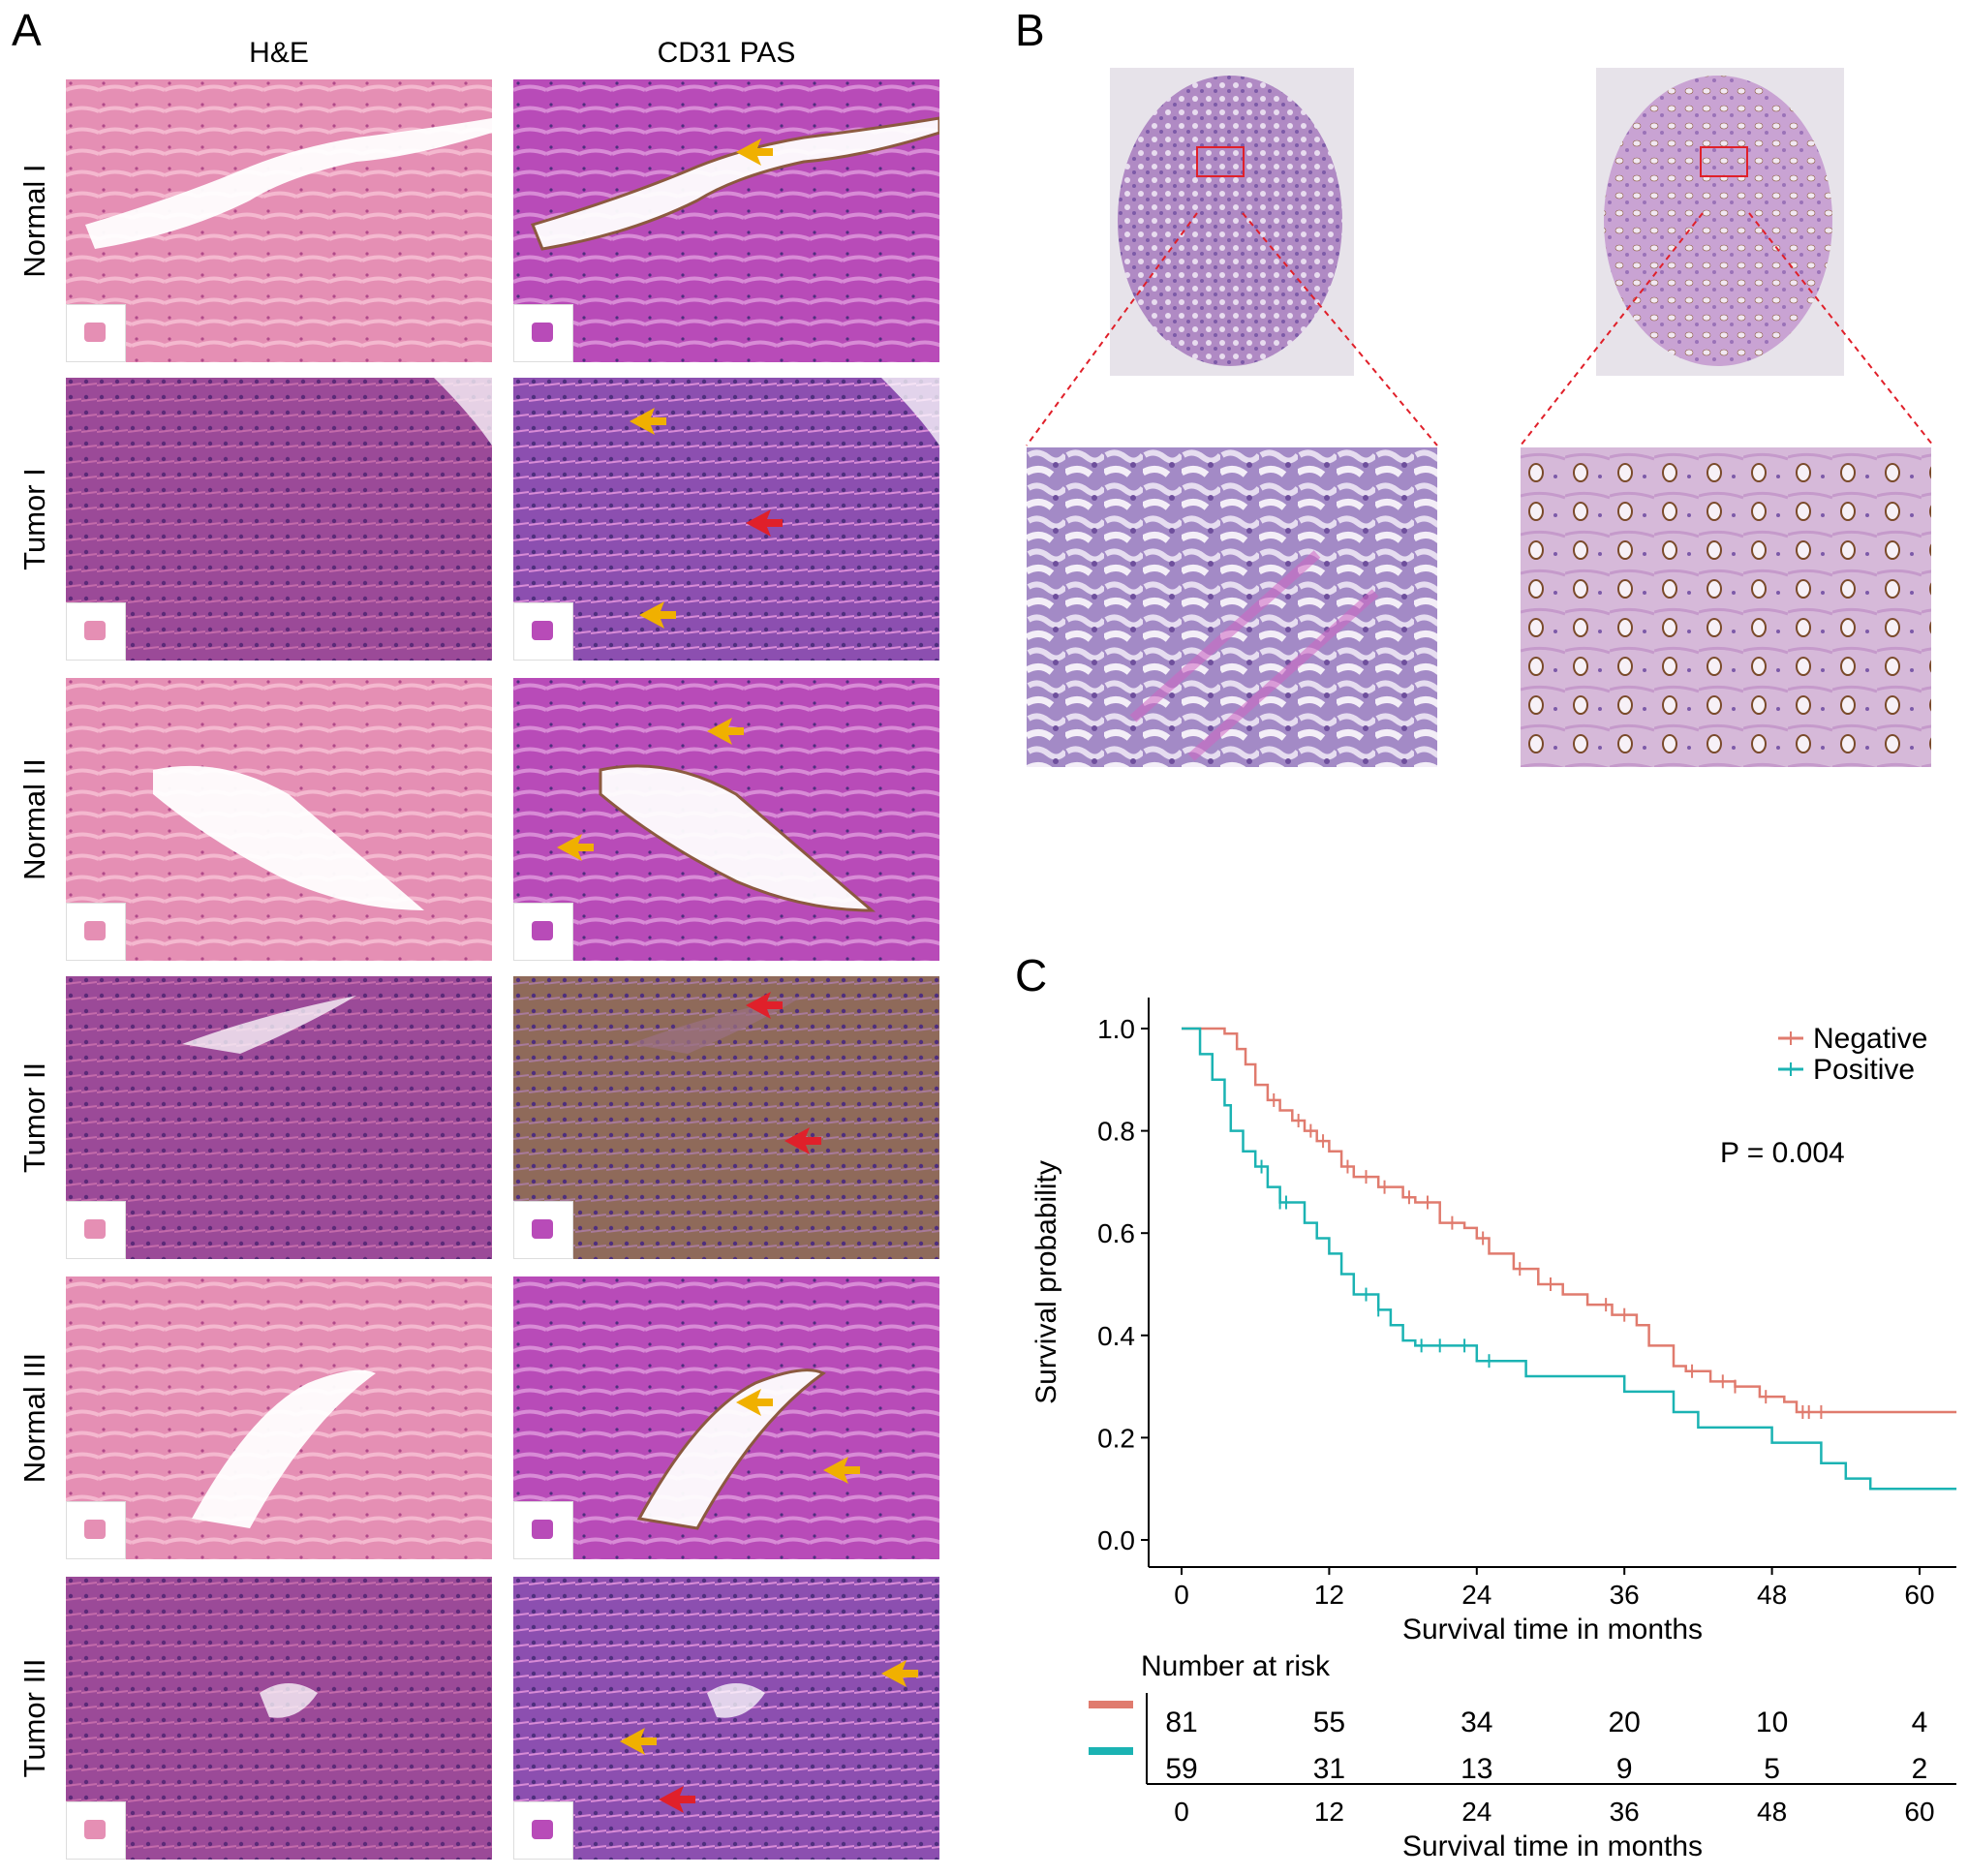 Image resolution: width=1968 pixels, height=1876 pixels. What do you see at coordinates (27, 30) in the screenshot?
I see `panel-label-a: A` at bounding box center [27, 30].